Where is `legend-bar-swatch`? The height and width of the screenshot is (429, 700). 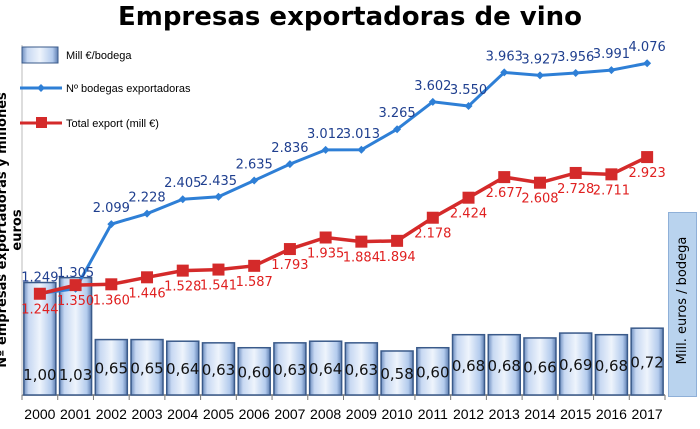
legend-bar-swatch is located at coordinates (40, 55).